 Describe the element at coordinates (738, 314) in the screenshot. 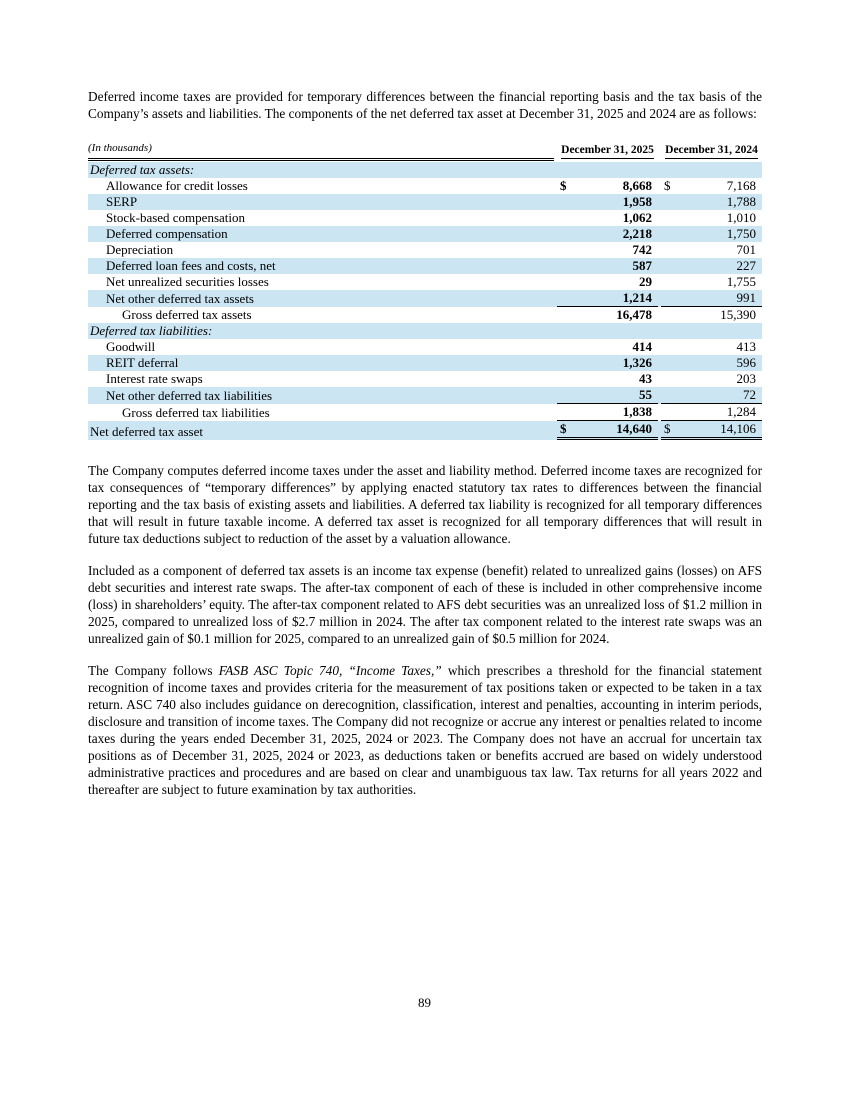

I see `amount: 15,390` at that location.